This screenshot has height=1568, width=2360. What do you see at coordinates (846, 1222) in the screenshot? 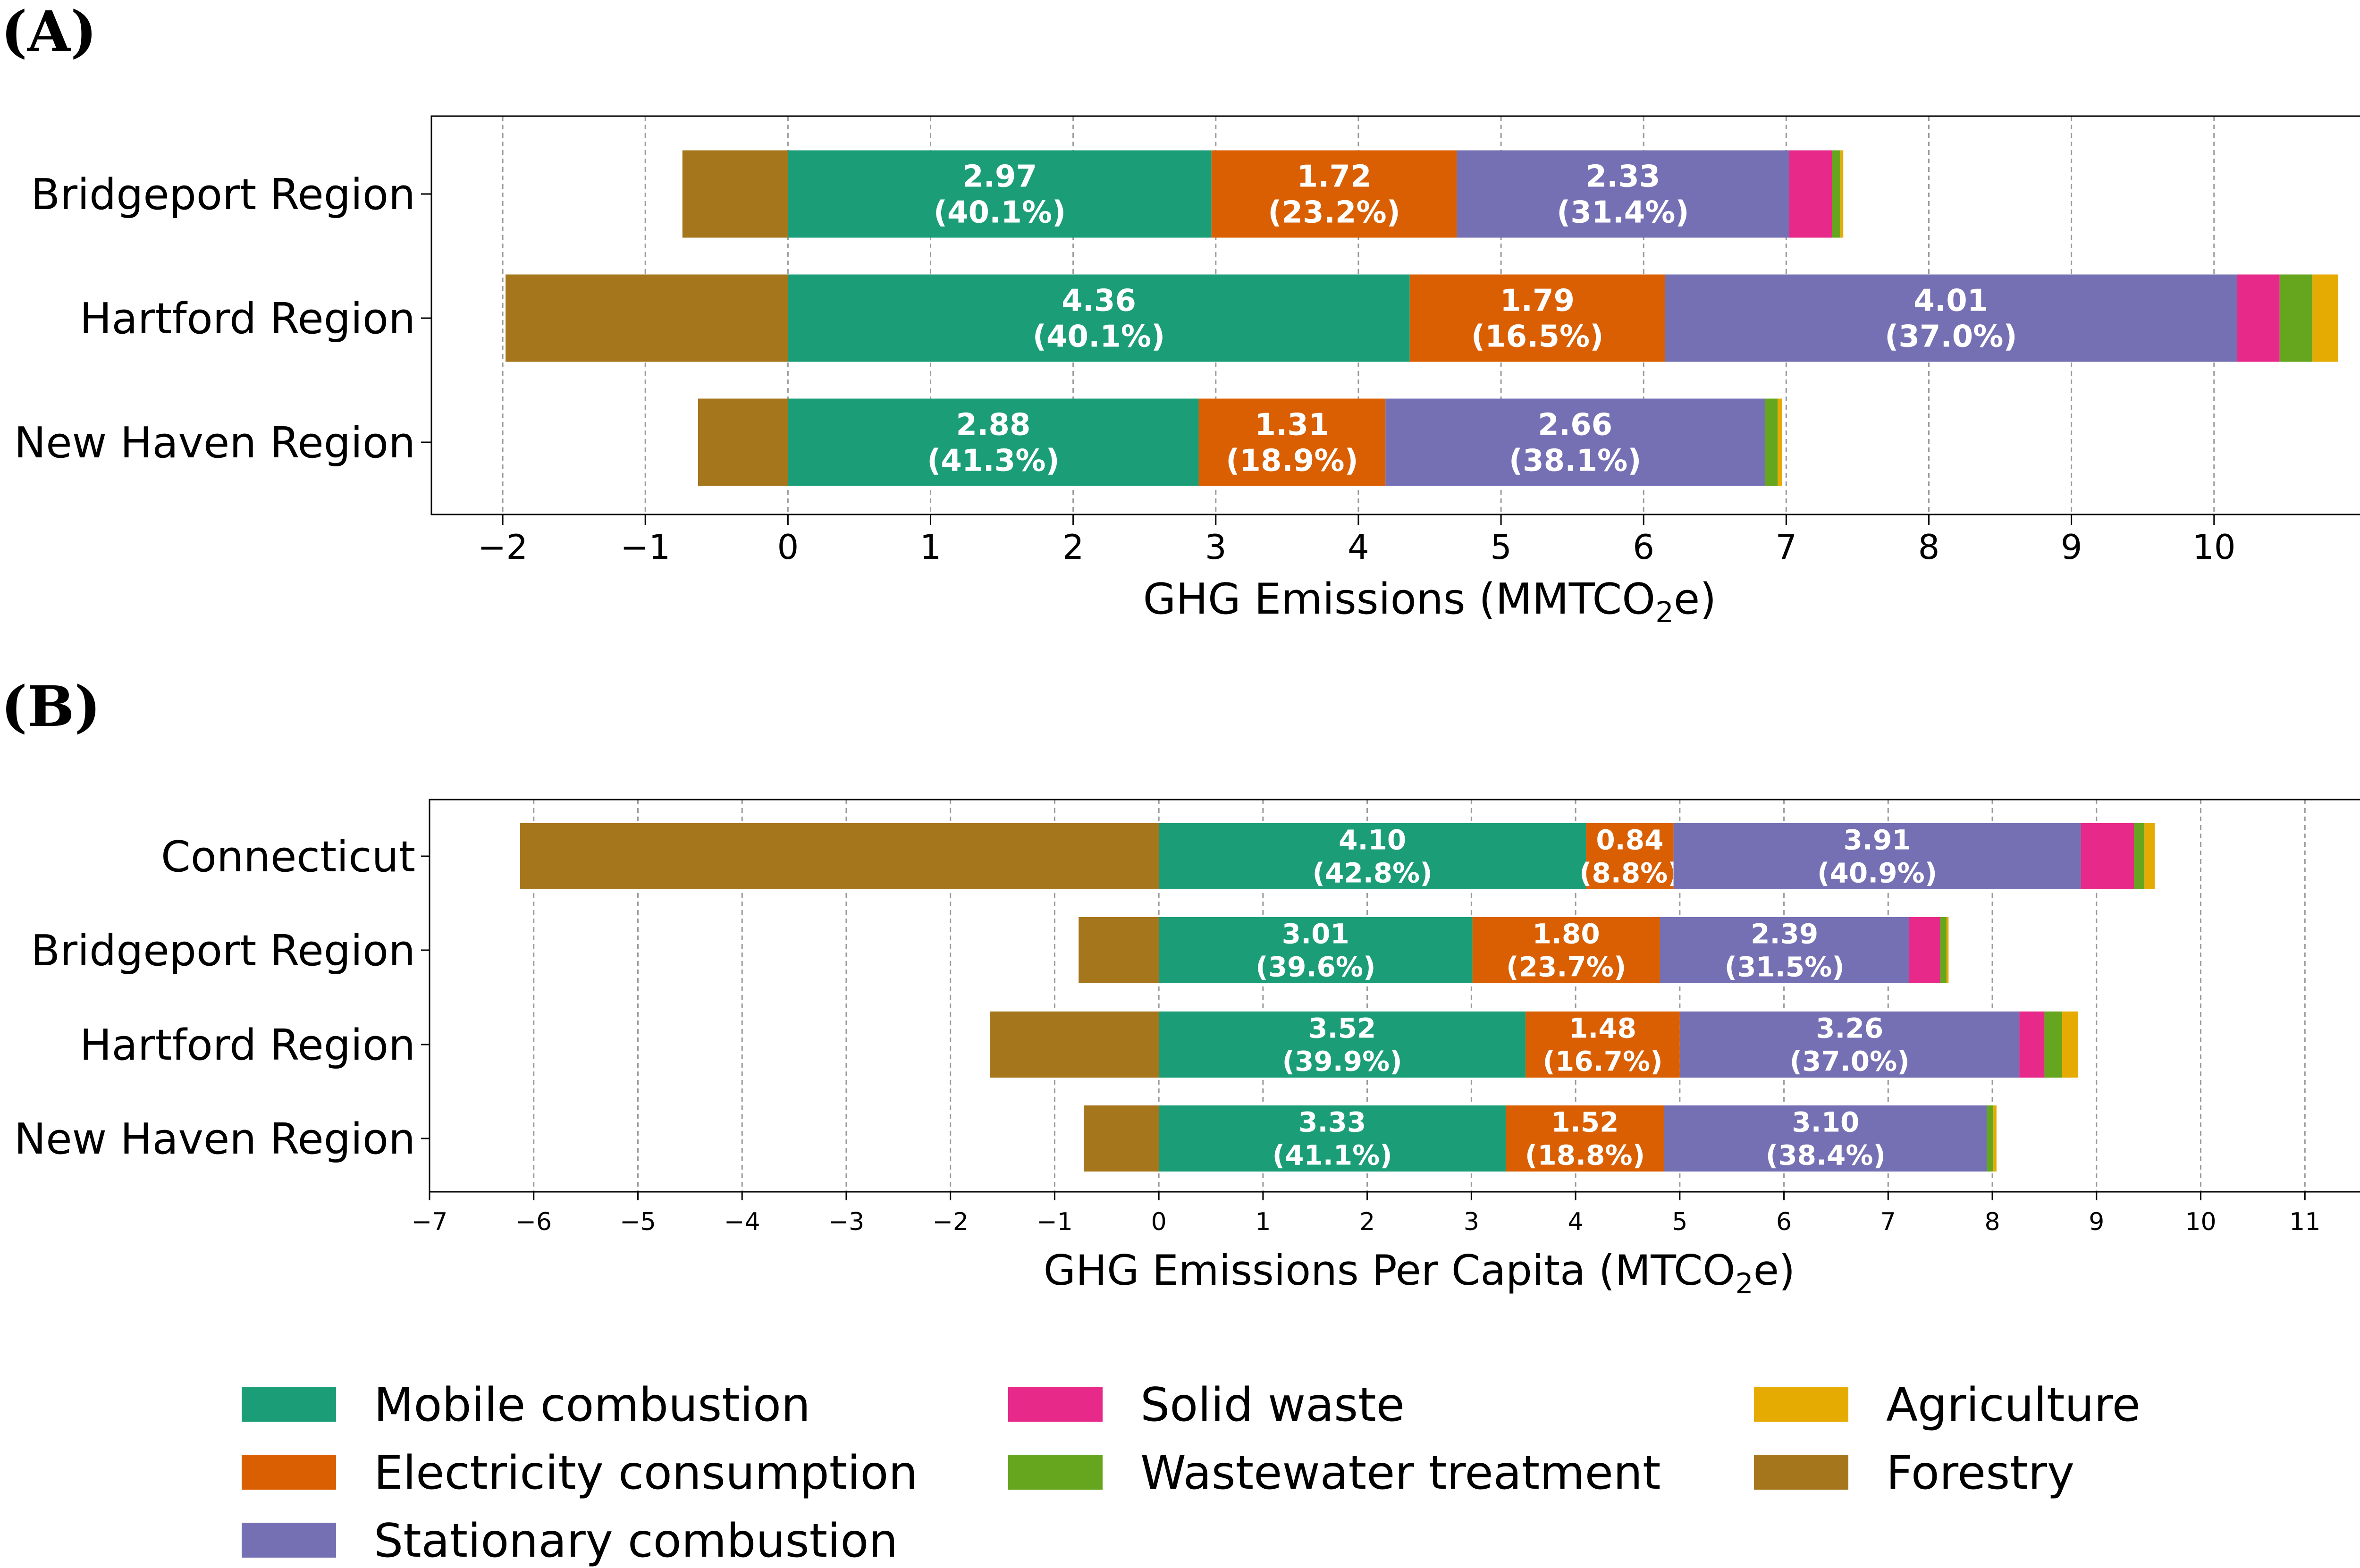
I see `x-tick-label: −3` at bounding box center [846, 1222].